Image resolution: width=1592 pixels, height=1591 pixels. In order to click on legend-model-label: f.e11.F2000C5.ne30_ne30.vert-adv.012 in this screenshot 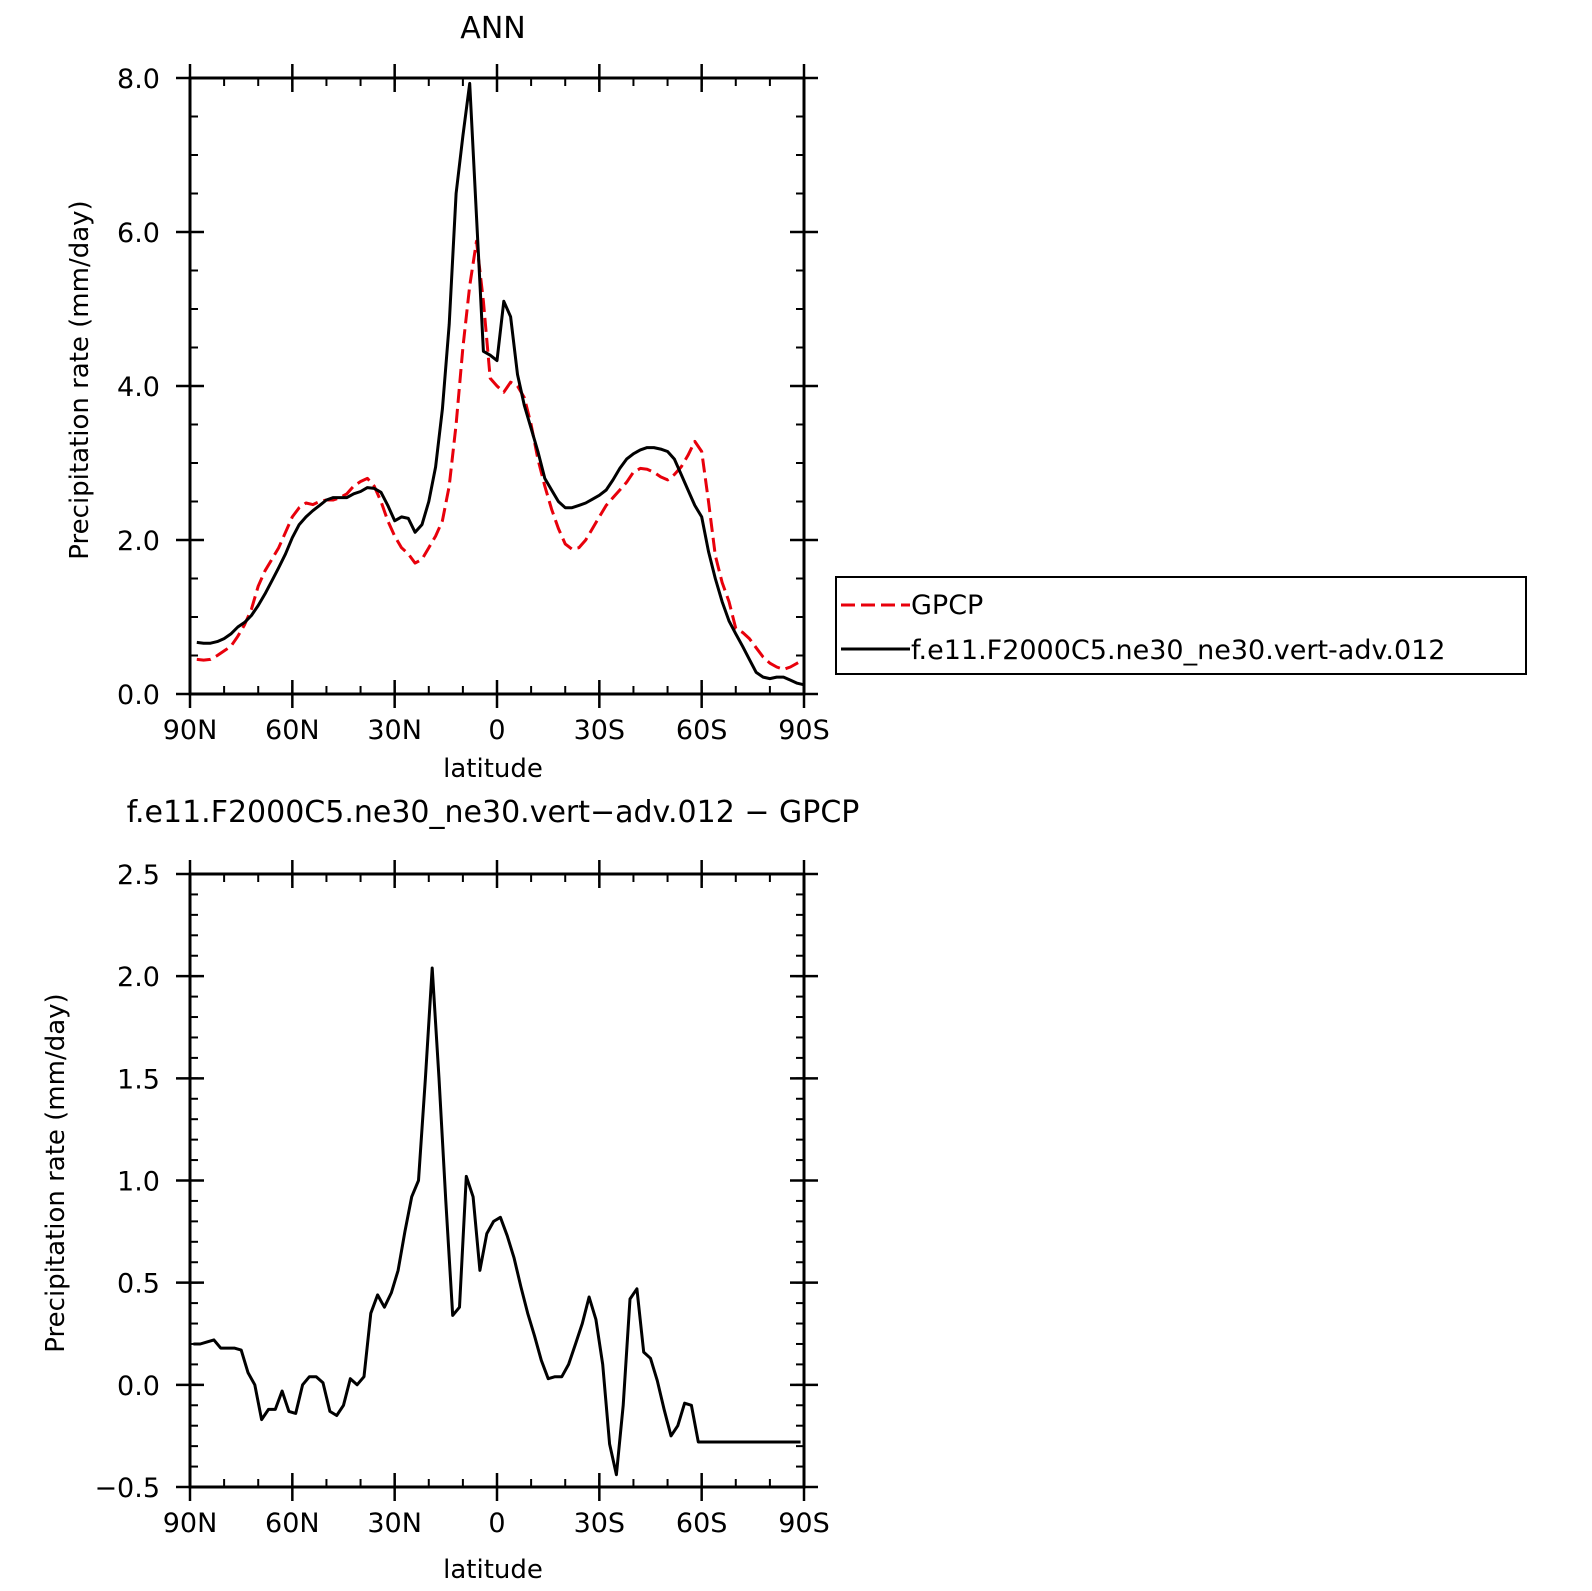, I will do `click(1178, 650)`.